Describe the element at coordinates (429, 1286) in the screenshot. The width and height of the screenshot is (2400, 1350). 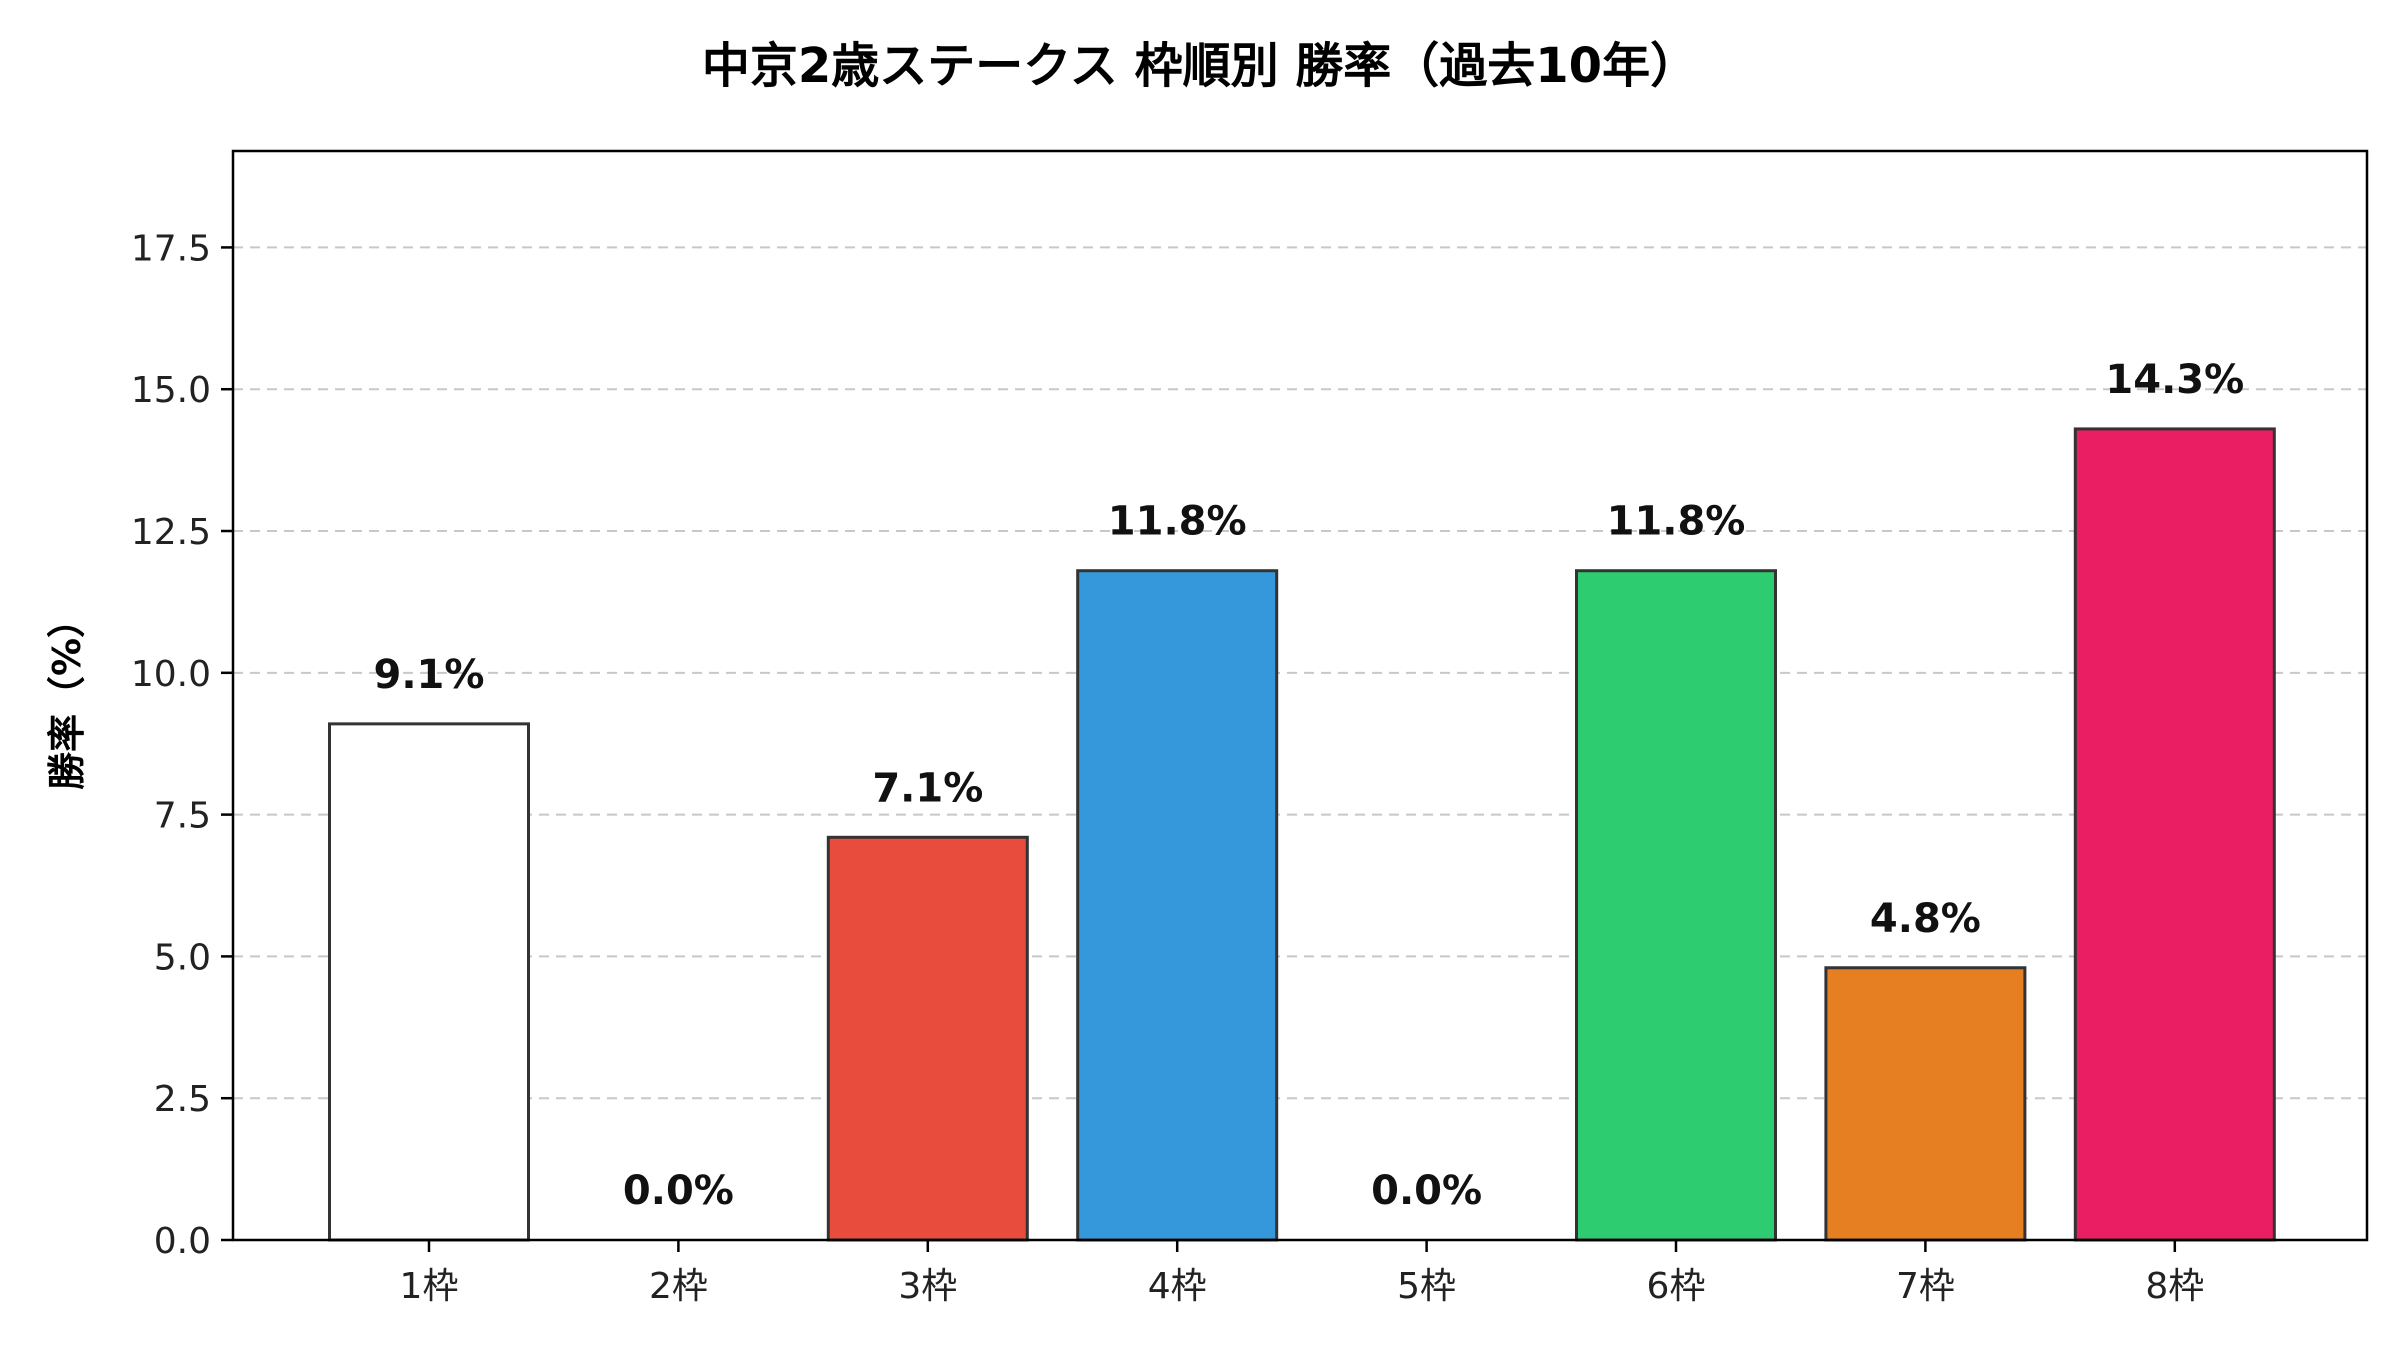
I see `x-tick-label: 1枠` at that location.